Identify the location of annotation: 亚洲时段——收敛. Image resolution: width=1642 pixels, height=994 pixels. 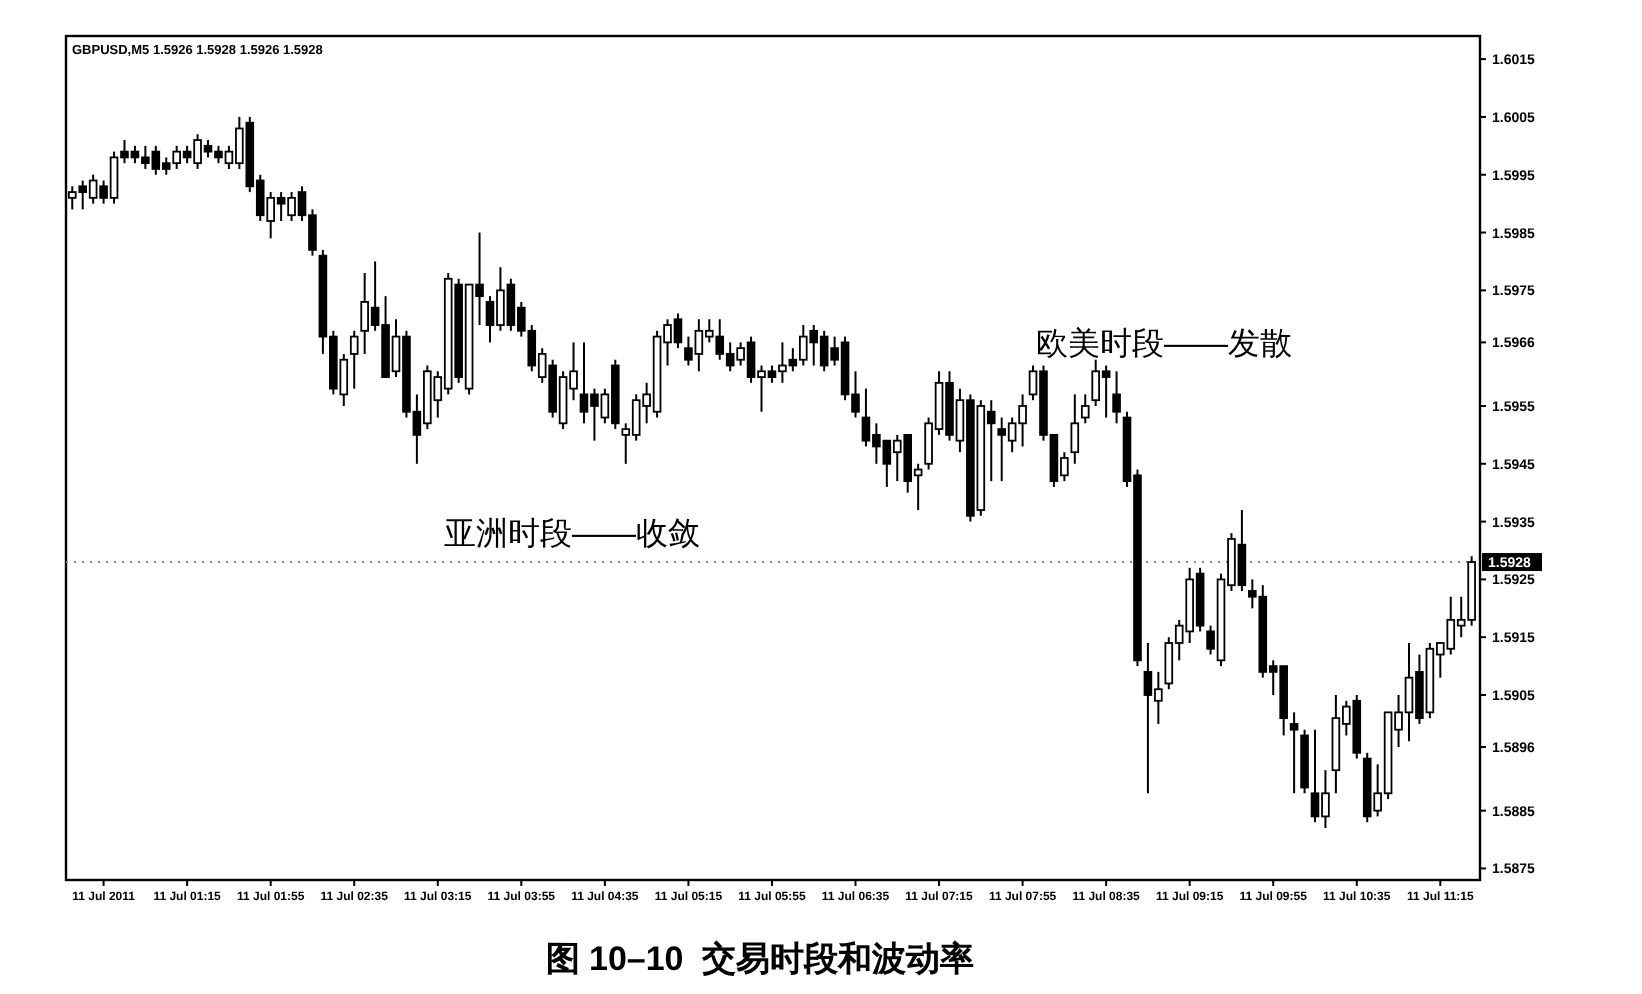
(572, 534).